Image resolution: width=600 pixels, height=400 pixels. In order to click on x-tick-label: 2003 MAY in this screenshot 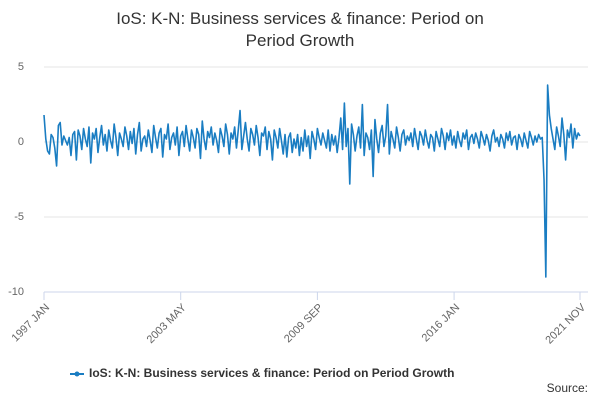, I will do `click(167, 323)`.